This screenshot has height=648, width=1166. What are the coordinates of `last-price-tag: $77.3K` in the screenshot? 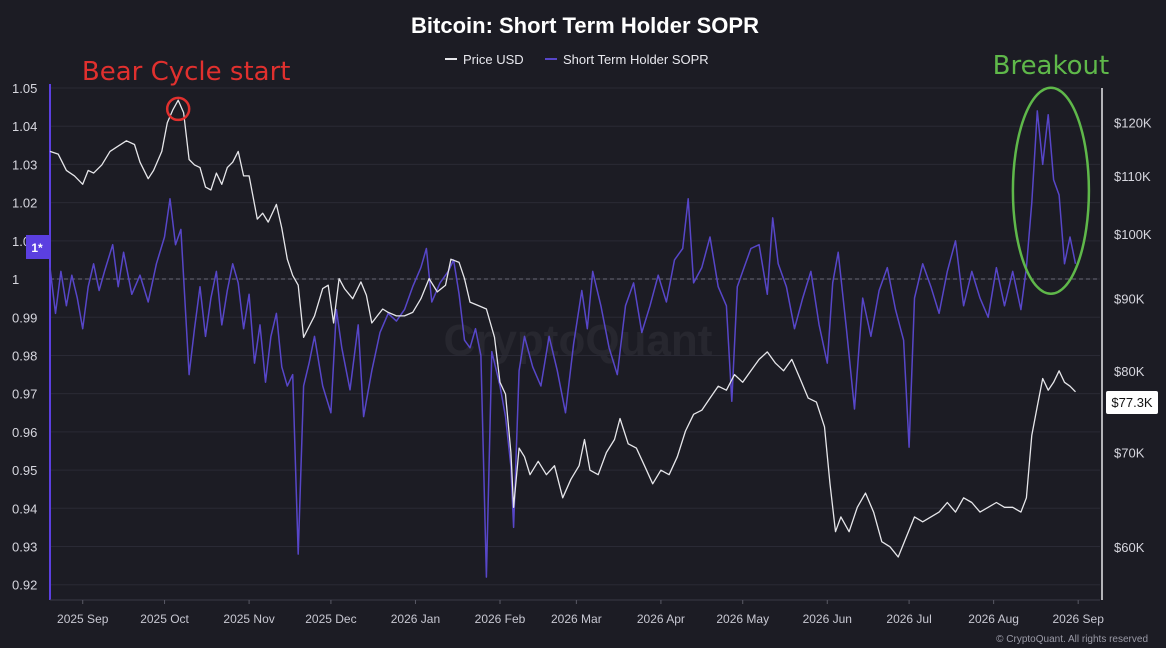 It's located at (1132, 402).